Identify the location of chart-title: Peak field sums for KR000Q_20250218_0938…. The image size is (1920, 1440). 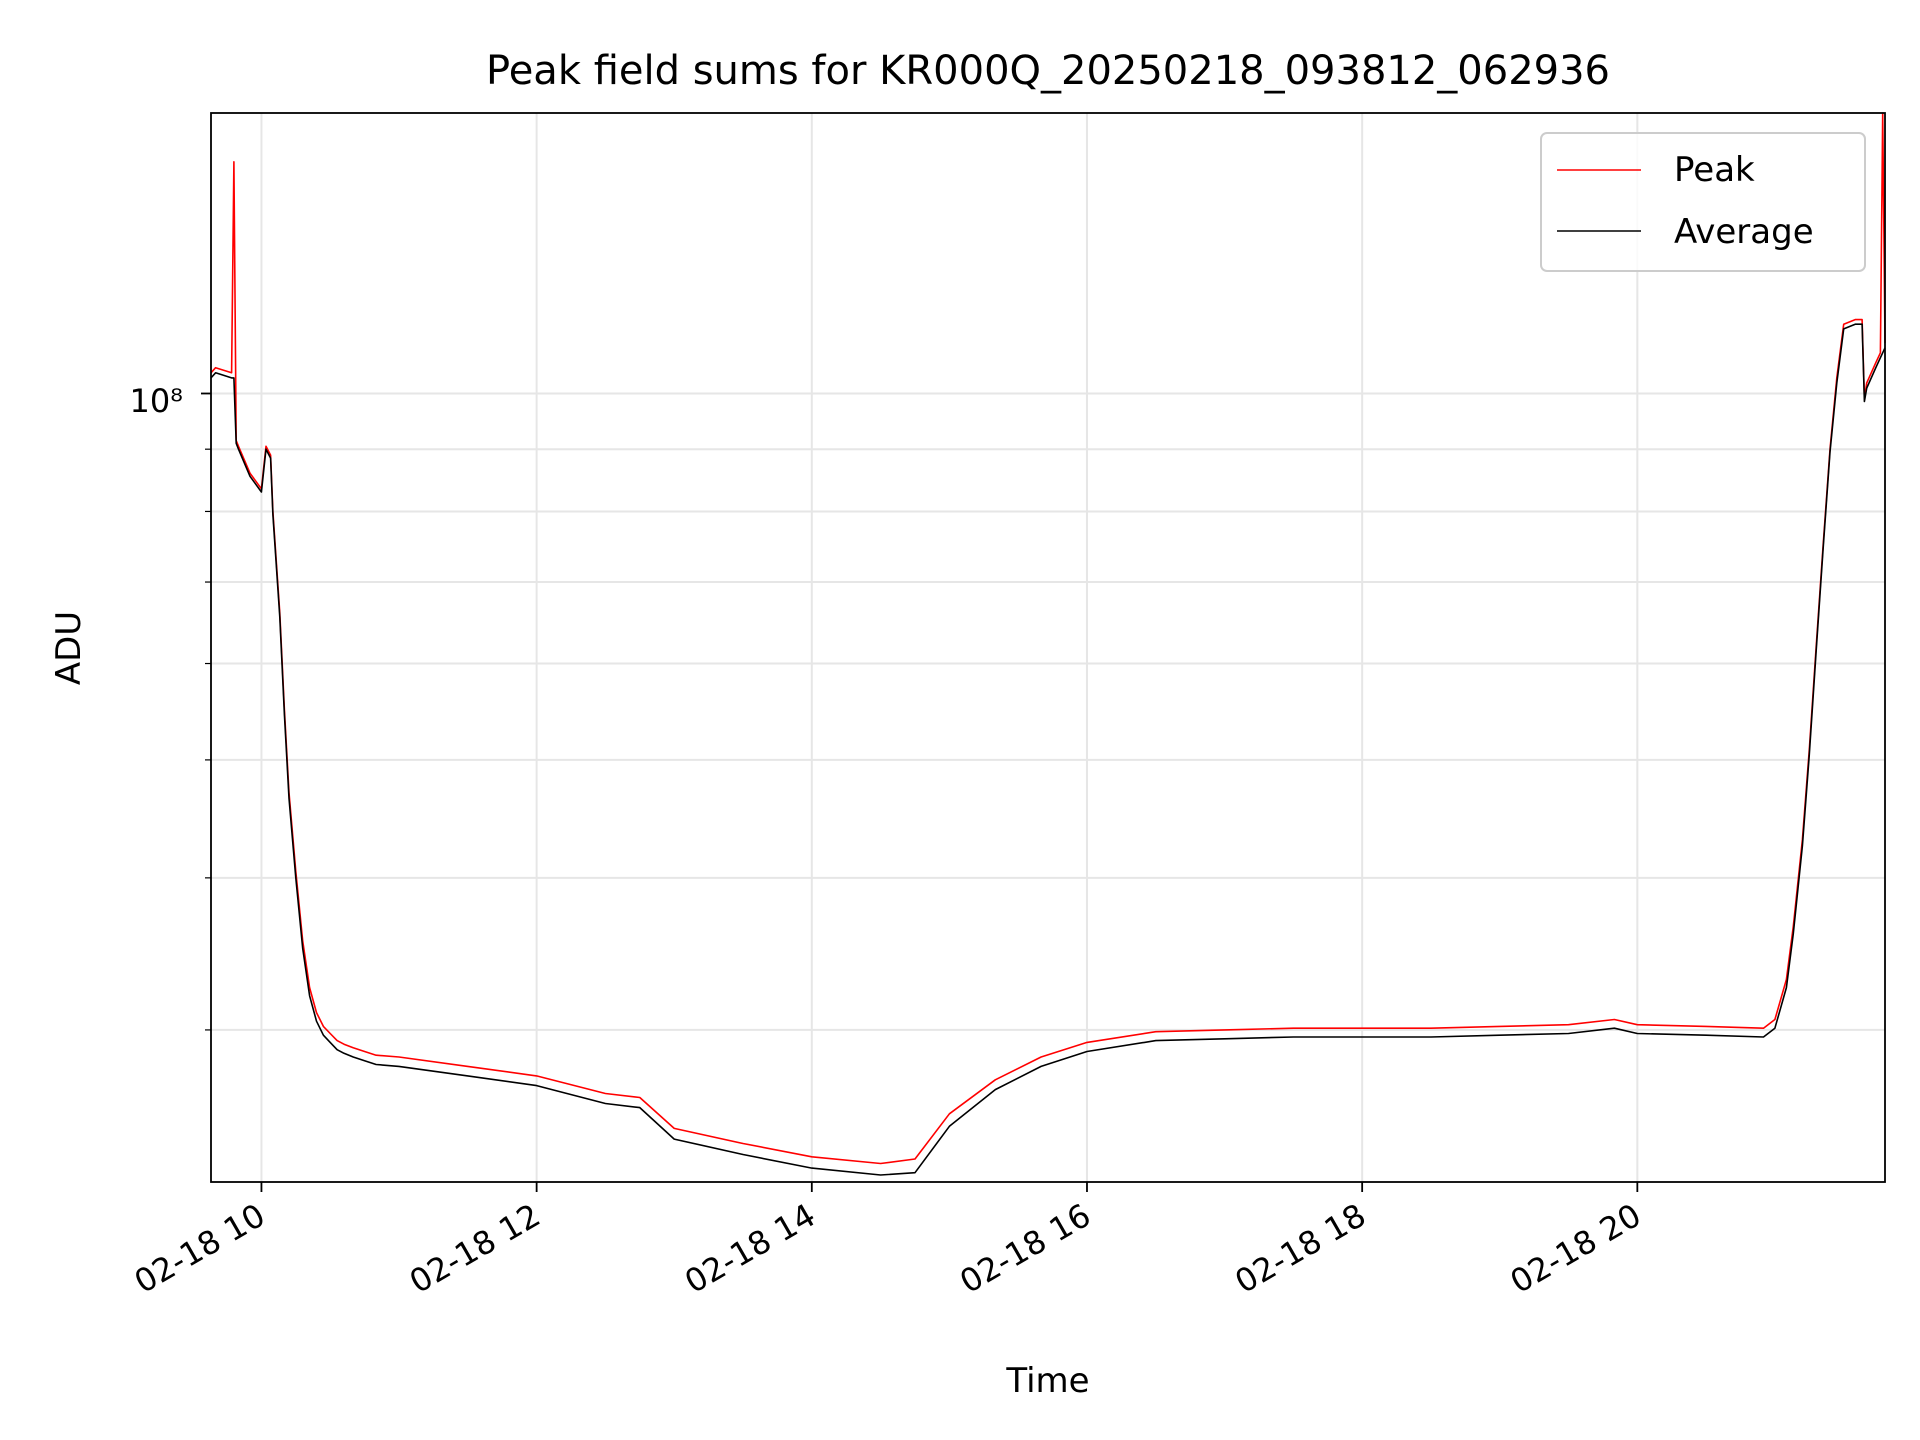
(1048, 71).